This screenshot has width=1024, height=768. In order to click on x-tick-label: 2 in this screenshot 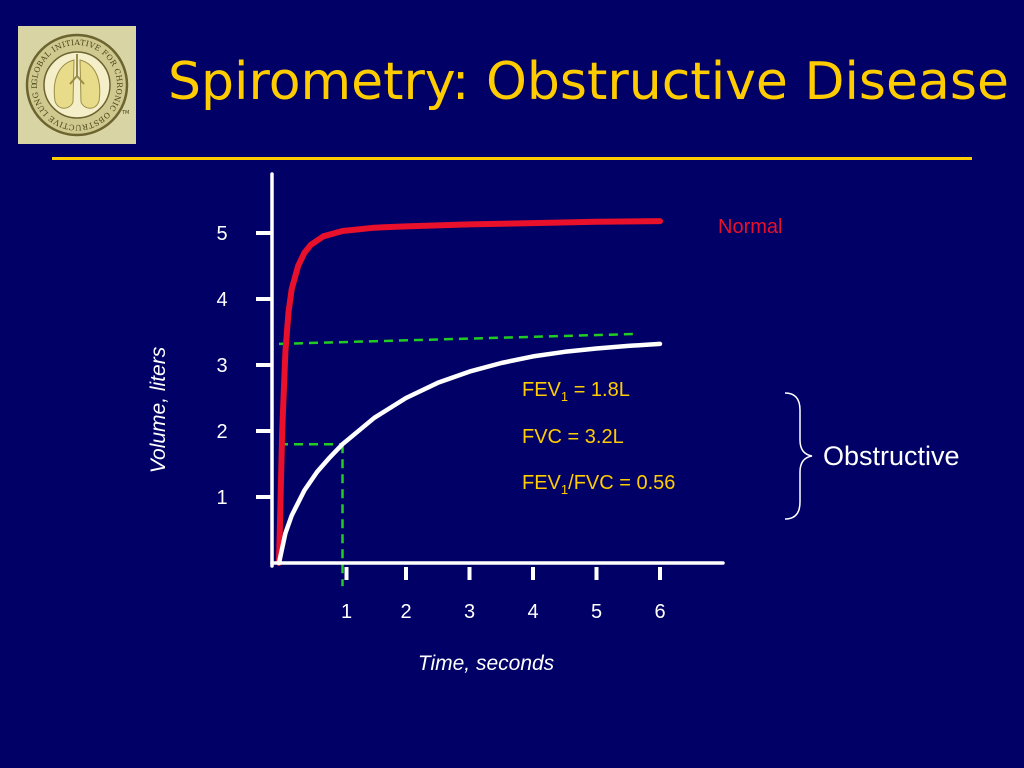, I will do `click(405, 612)`.